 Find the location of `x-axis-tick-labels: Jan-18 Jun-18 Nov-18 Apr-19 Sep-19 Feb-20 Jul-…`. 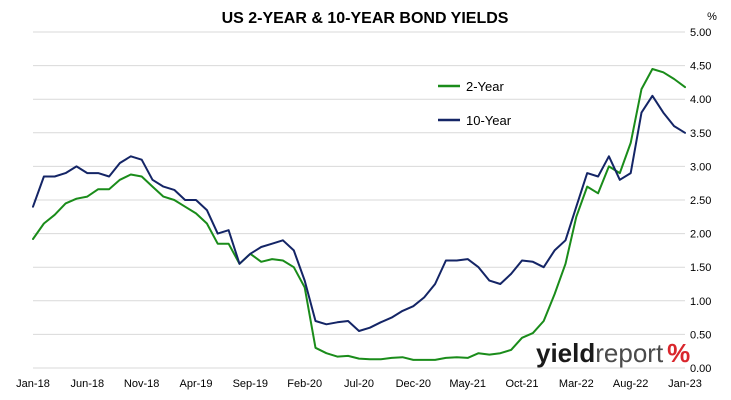

x-axis-tick-labels: Jan-18 Jun-18 Nov-18 Apr-19 Sep-19 Feb-20 Jul-… is located at coordinates (359, 384).